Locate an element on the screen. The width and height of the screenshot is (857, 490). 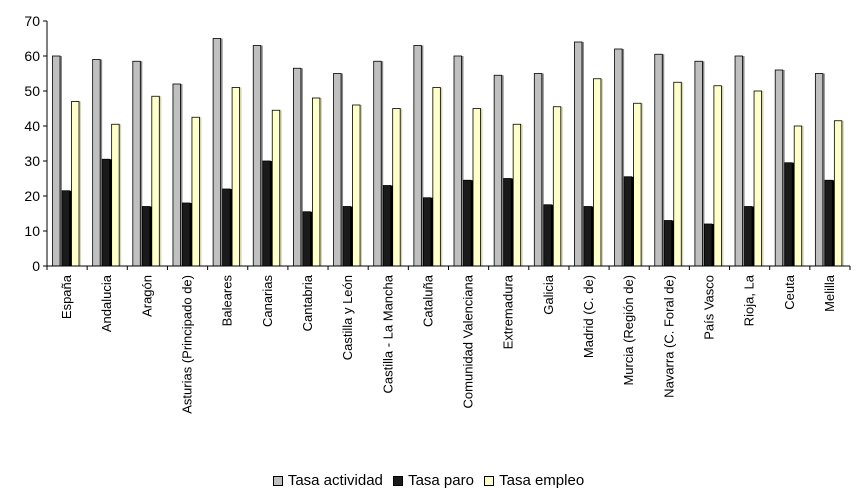
category-label: Galicia is located at coordinates (548, 294).